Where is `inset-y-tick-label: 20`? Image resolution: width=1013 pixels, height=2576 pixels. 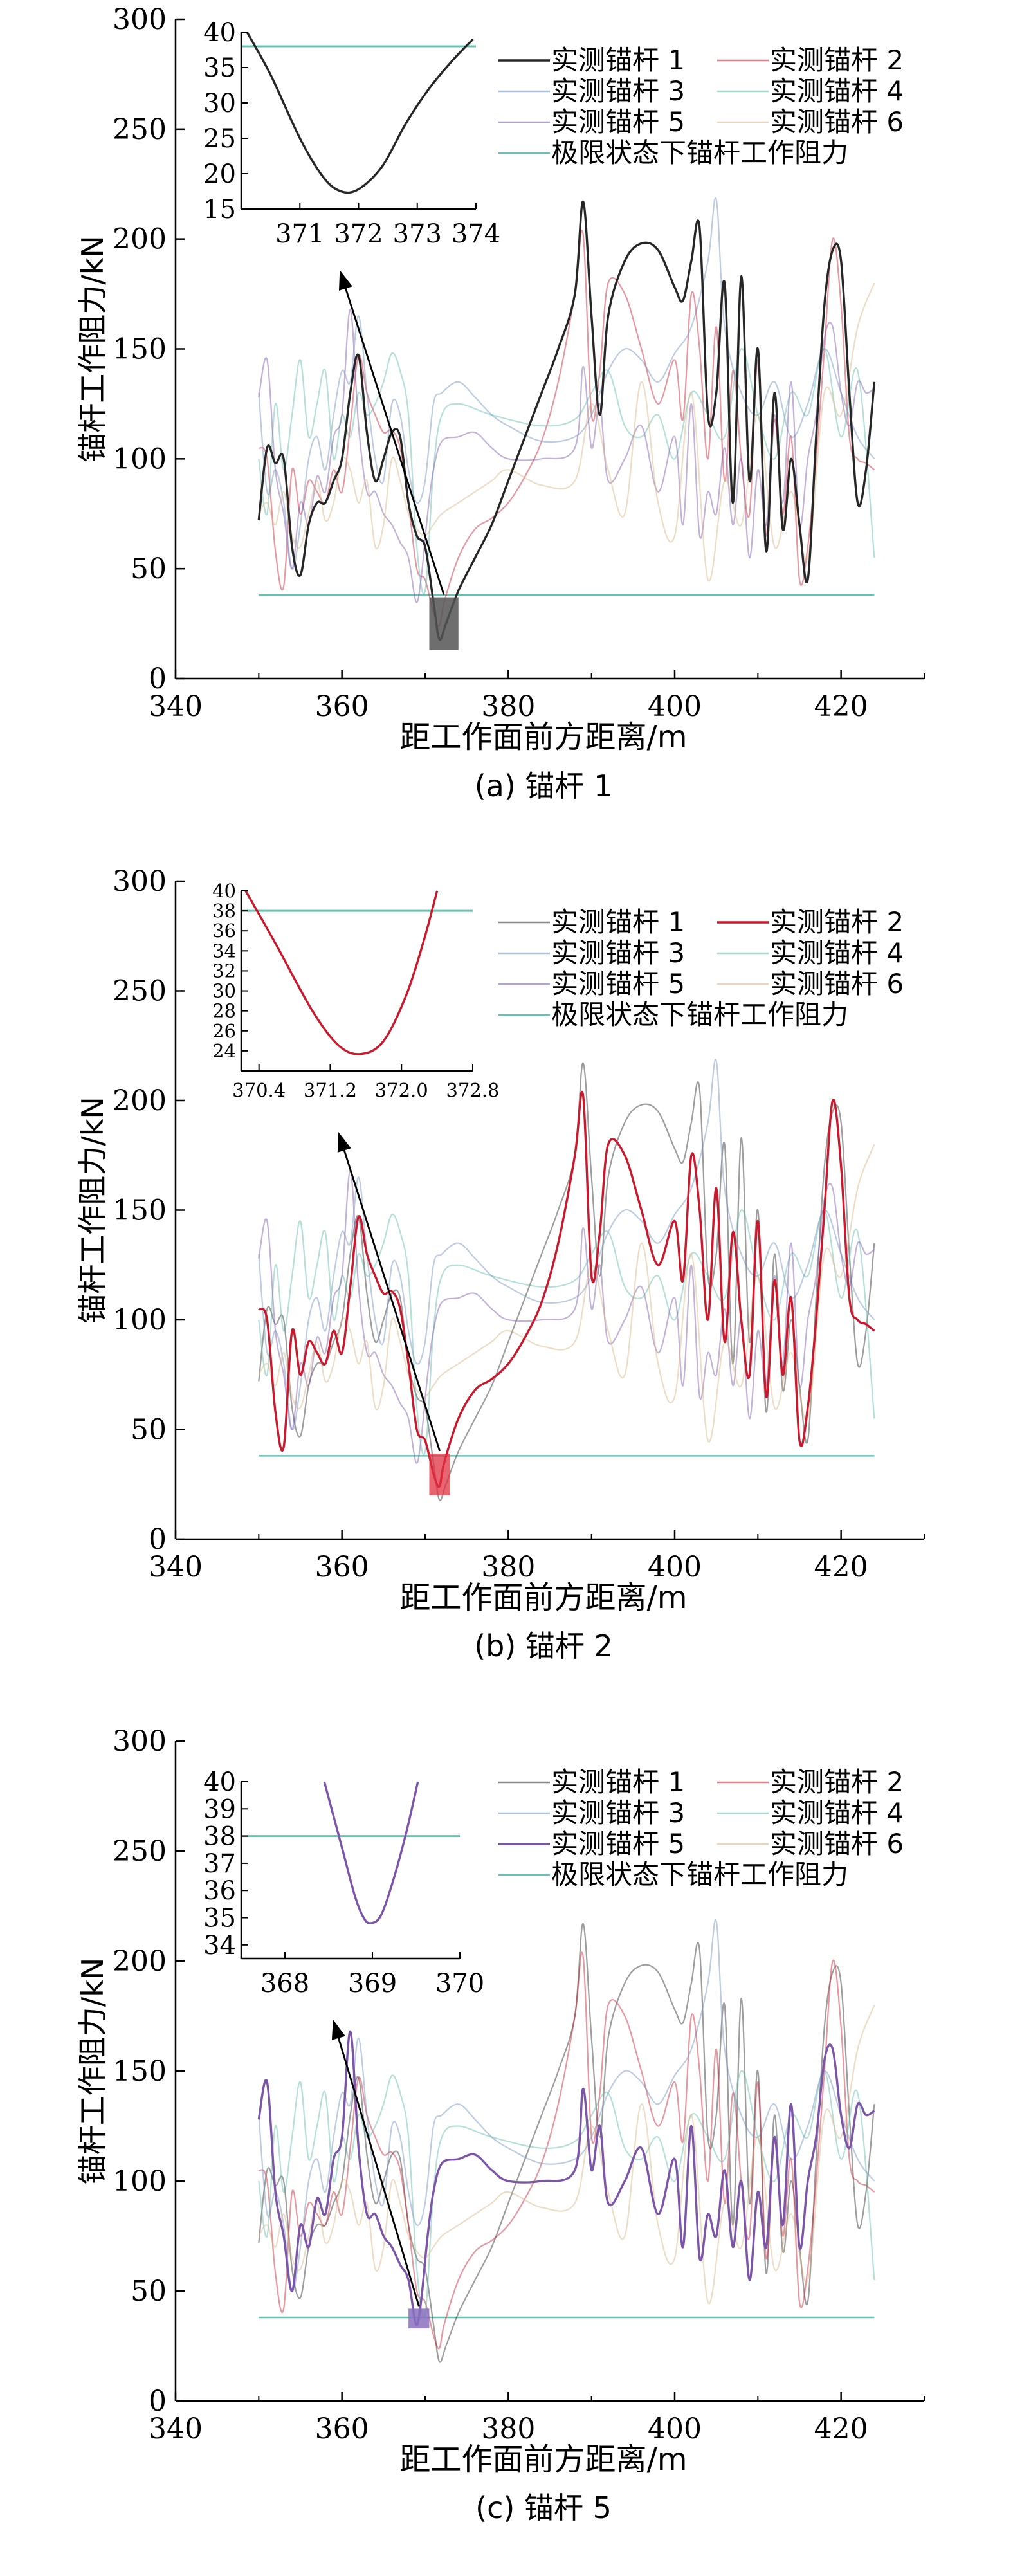
inset-y-tick-label: 20 is located at coordinates (219, 174).